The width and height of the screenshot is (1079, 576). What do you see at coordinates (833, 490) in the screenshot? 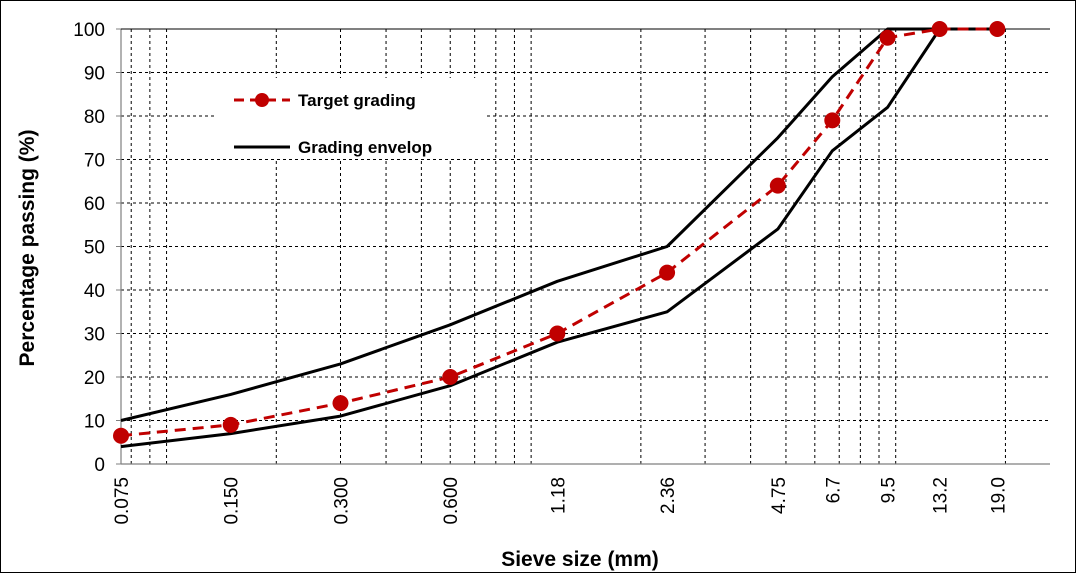
I see `x-tick-label: 6.7` at bounding box center [833, 490].